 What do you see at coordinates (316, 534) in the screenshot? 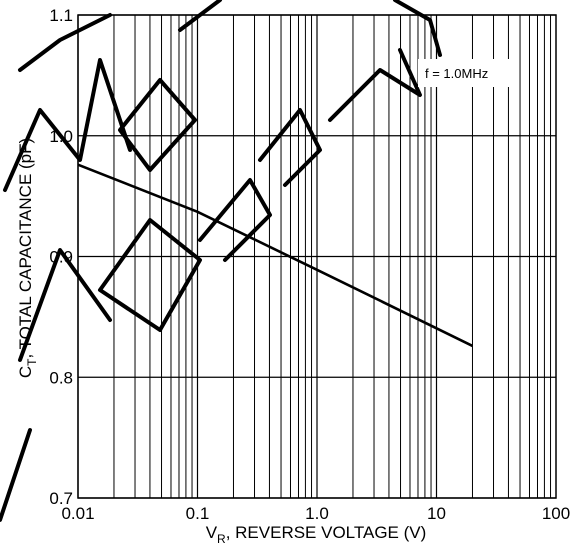
I see `x-axis-title: VR, REVERSE VOLTAGE (V)` at bounding box center [316, 534].